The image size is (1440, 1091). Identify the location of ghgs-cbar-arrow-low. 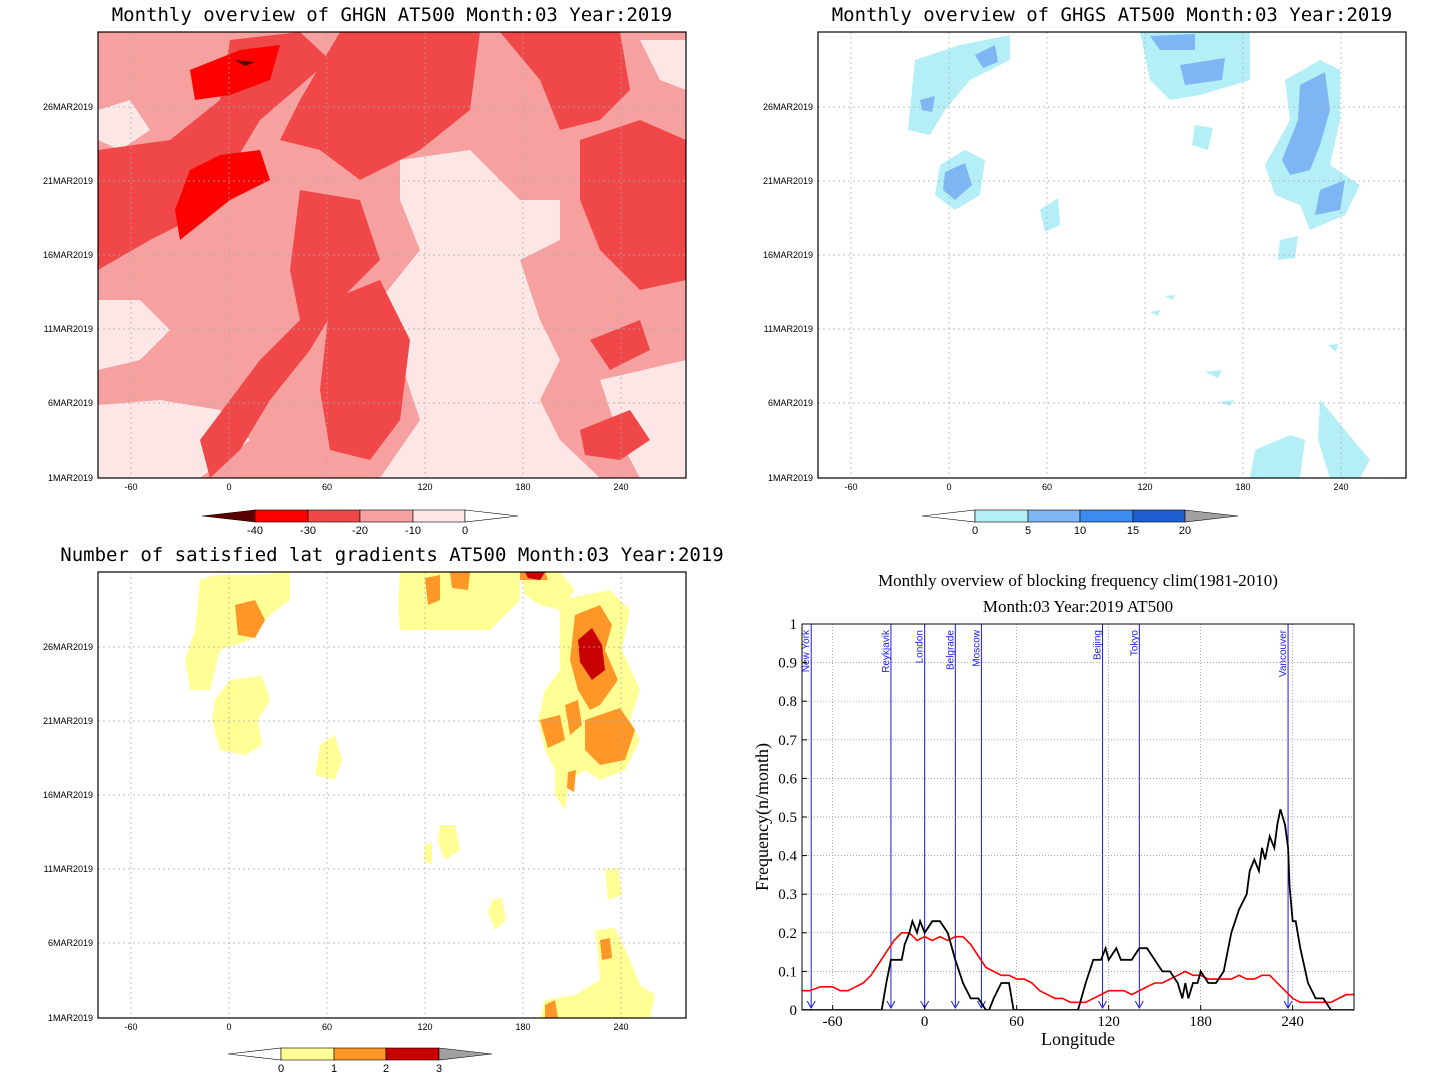
(948, 516).